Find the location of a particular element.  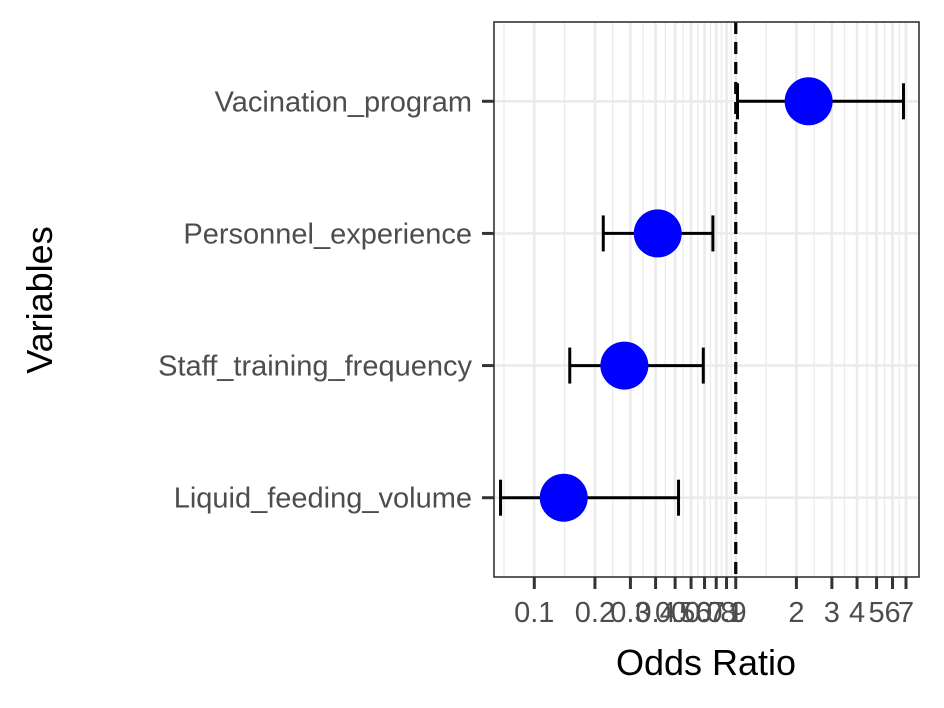

x-tick-label: 0.5 is located at coordinates (675, 613).